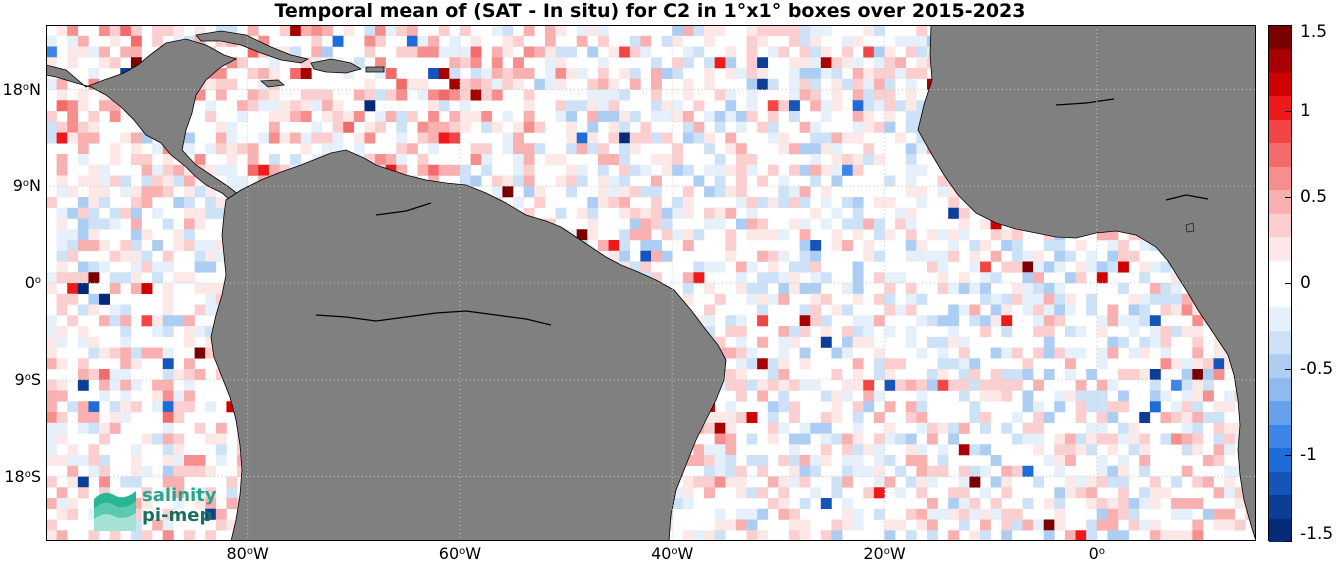 This screenshot has height=564, width=1339. I want to click on lon-tick-label: 0o, so click(1097, 554).